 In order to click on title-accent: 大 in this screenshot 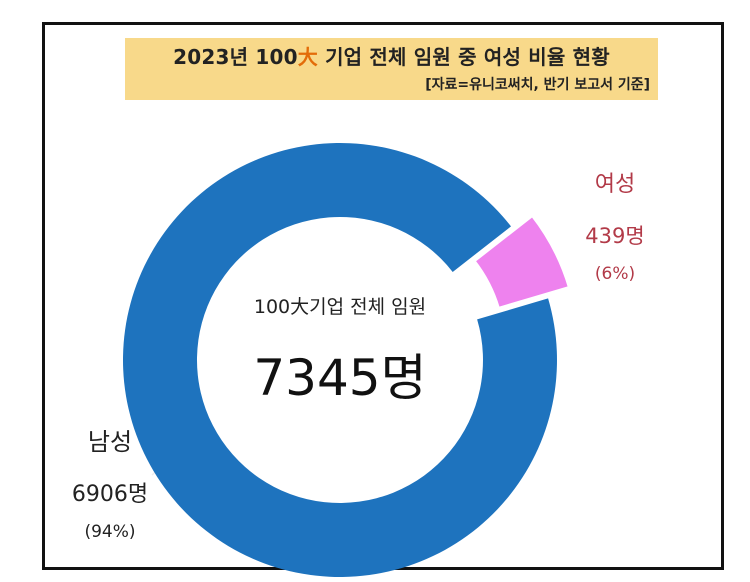, I will do `click(307, 57)`.